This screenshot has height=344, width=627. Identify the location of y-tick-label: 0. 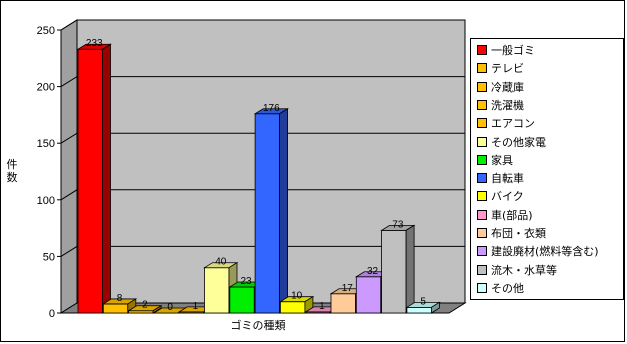
(52, 314).